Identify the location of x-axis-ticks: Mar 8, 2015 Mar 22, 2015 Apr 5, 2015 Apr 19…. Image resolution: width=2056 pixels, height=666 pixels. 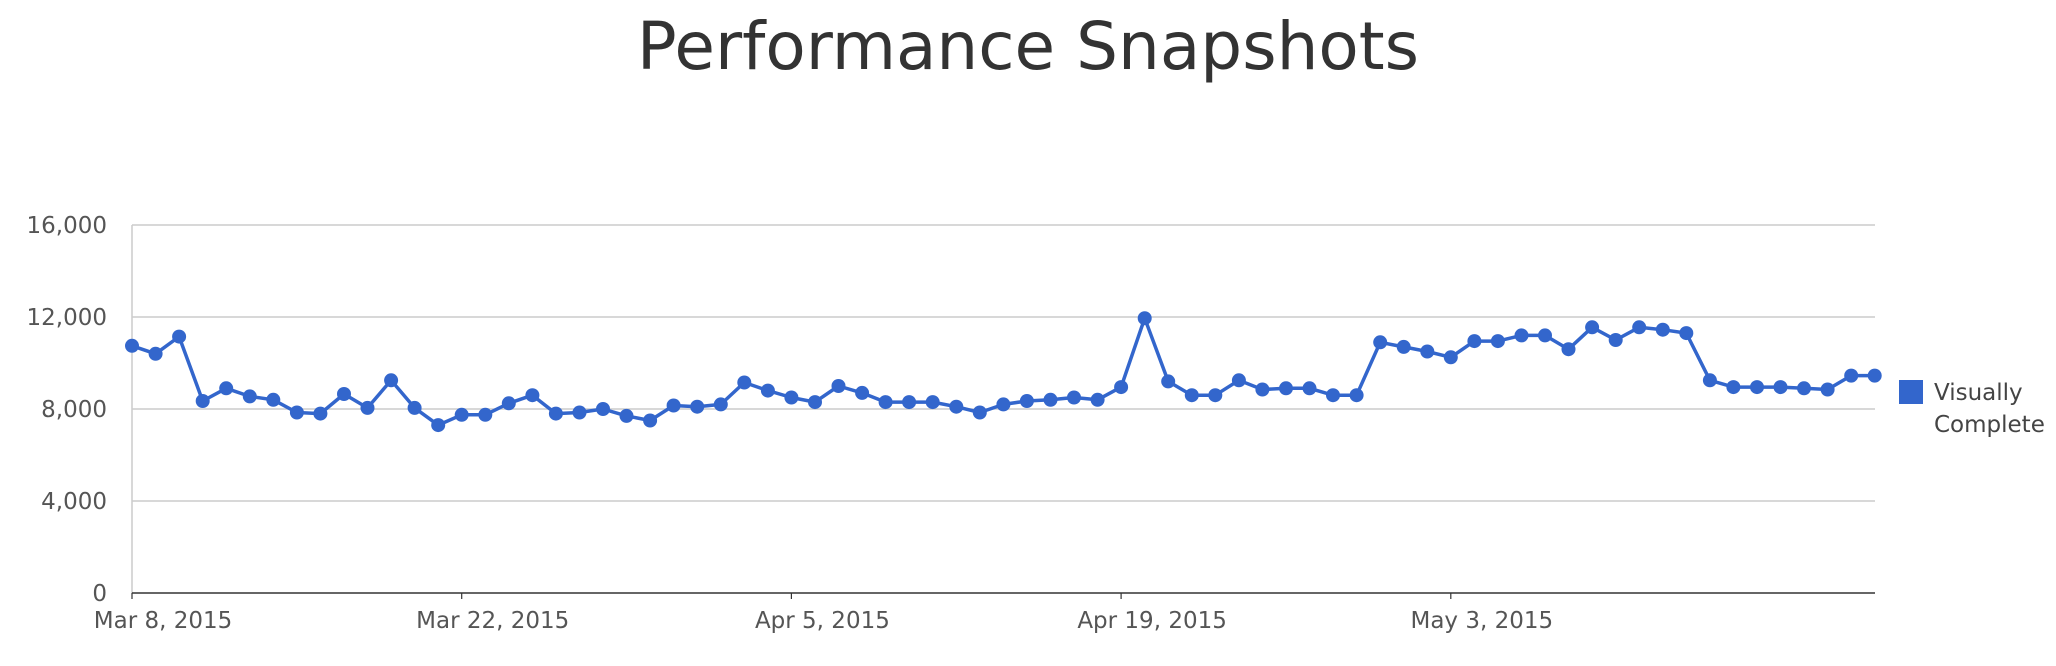
(823, 613).